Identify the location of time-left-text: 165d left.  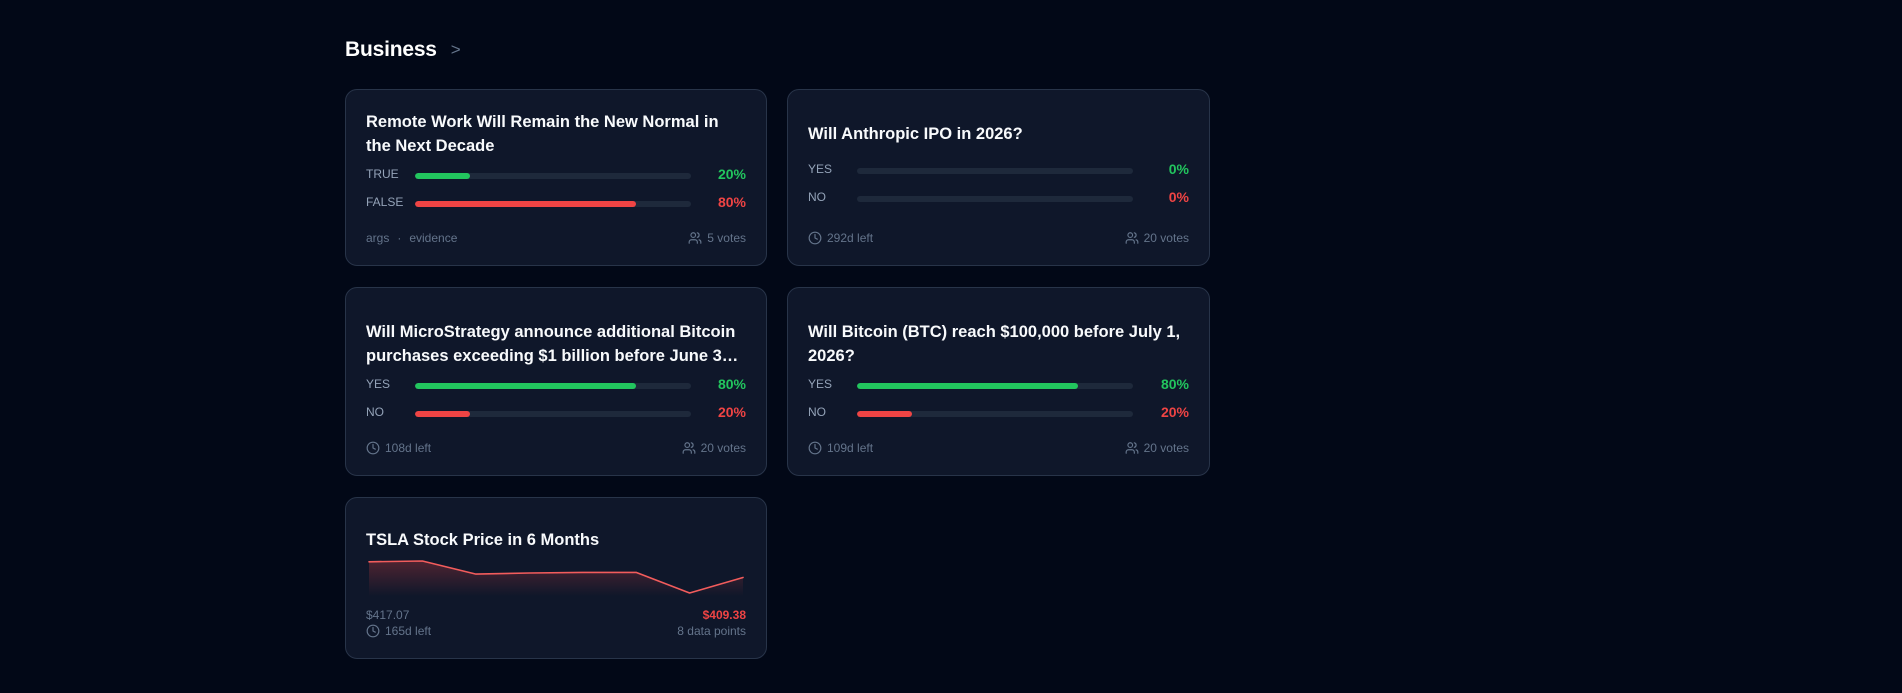
(408, 631).